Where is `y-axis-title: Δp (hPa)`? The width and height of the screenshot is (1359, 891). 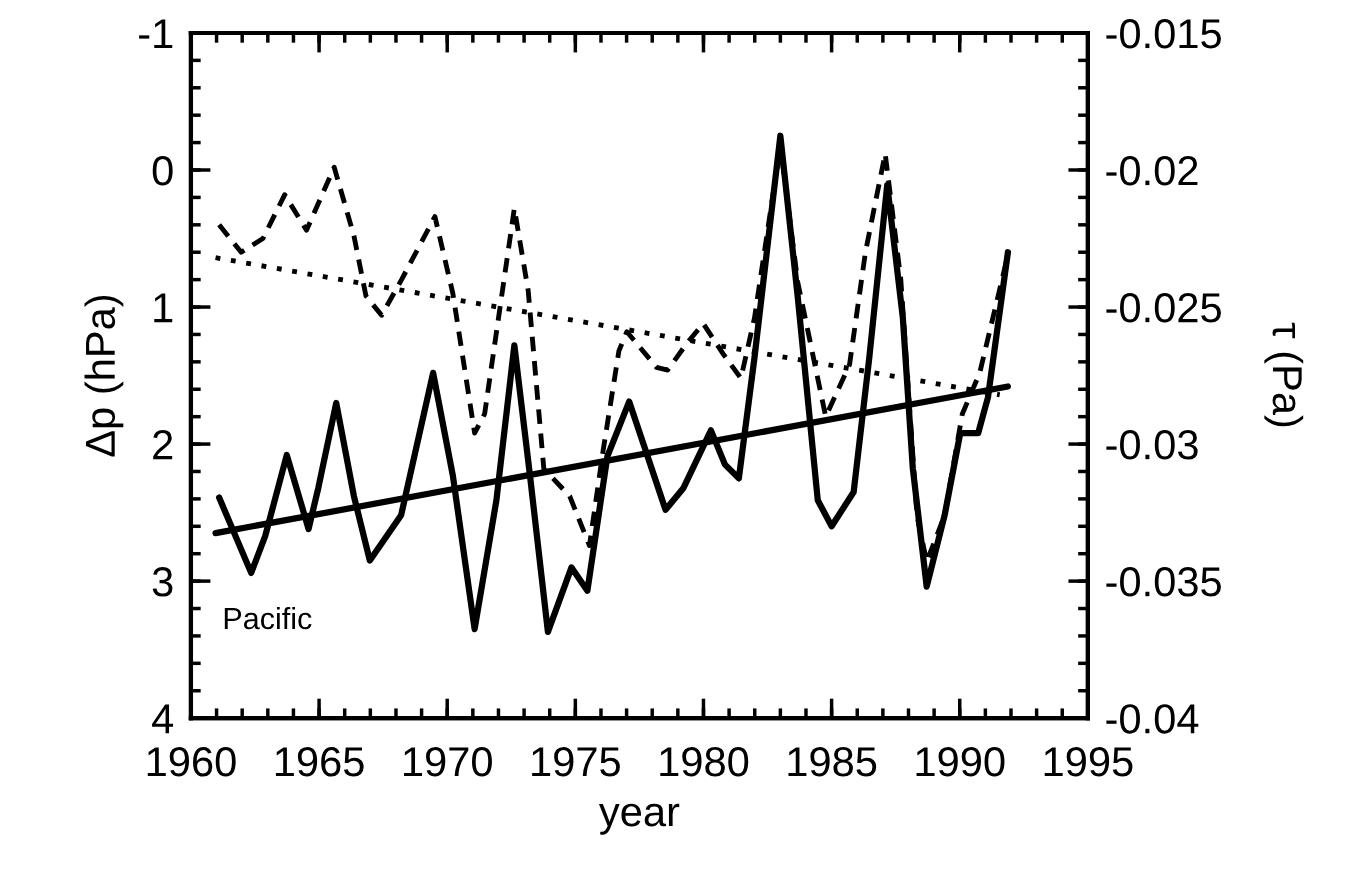 y-axis-title: Δp (hPa) is located at coordinates (104, 376).